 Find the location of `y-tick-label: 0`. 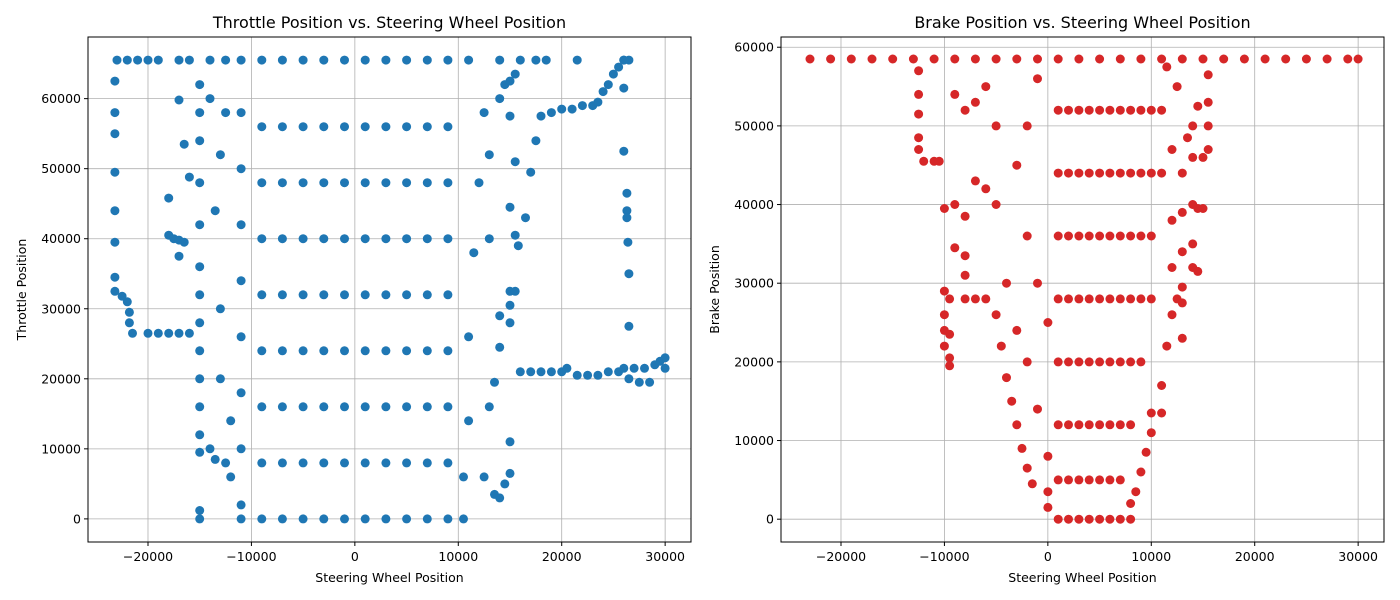

y-tick-label: 0 is located at coordinates (770, 519).